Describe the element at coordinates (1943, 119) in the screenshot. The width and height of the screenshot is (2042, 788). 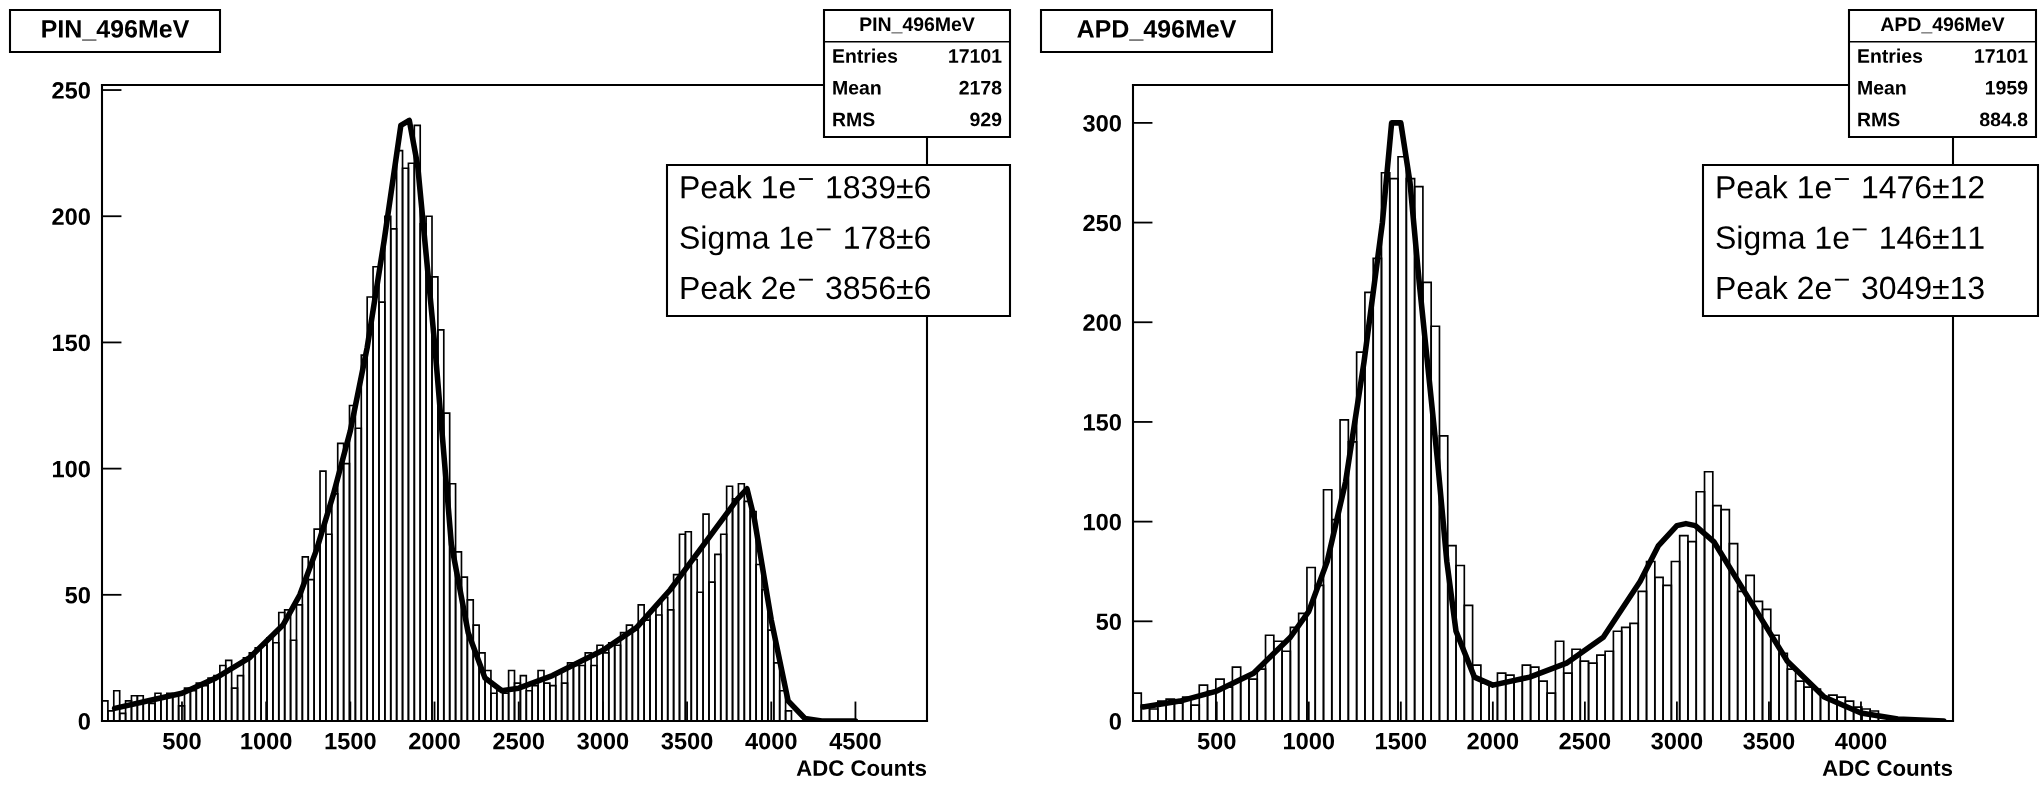
I see `text: RMS 884.8` at that location.